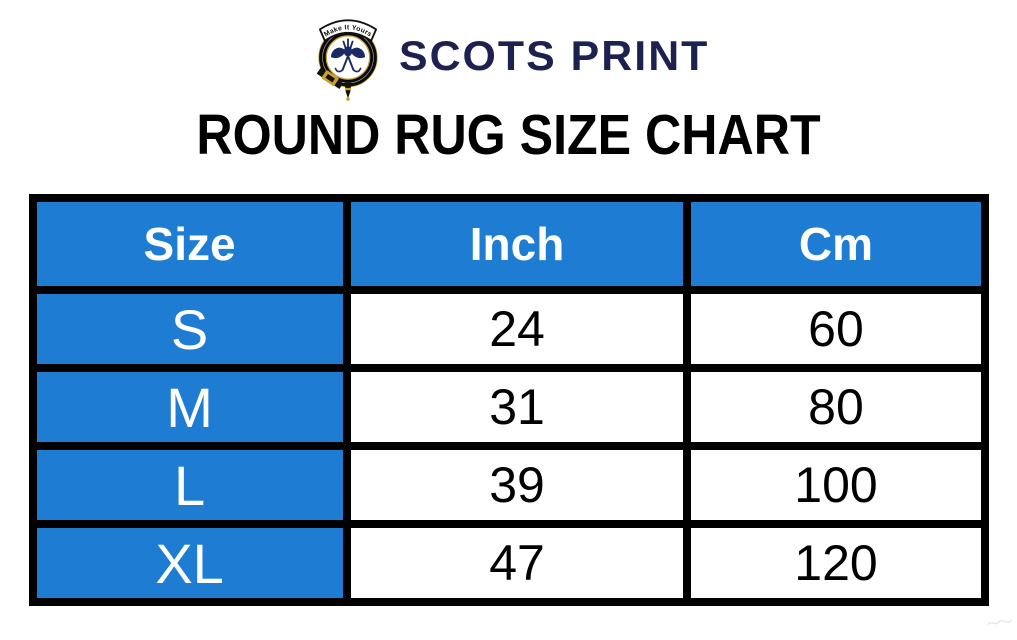  Describe the element at coordinates (189, 244) in the screenshot. I see `column-header-size: Size` at that location.